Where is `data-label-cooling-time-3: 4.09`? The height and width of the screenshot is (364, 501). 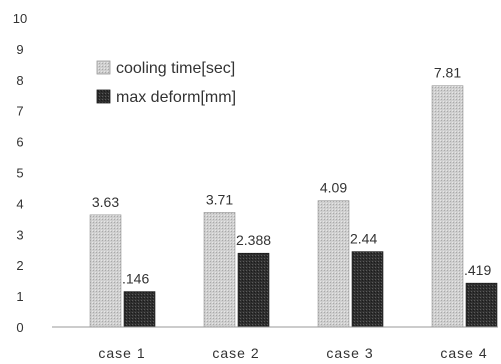
data-label-cooling-time-3: 4.09 is located at coordinates (333, 188).